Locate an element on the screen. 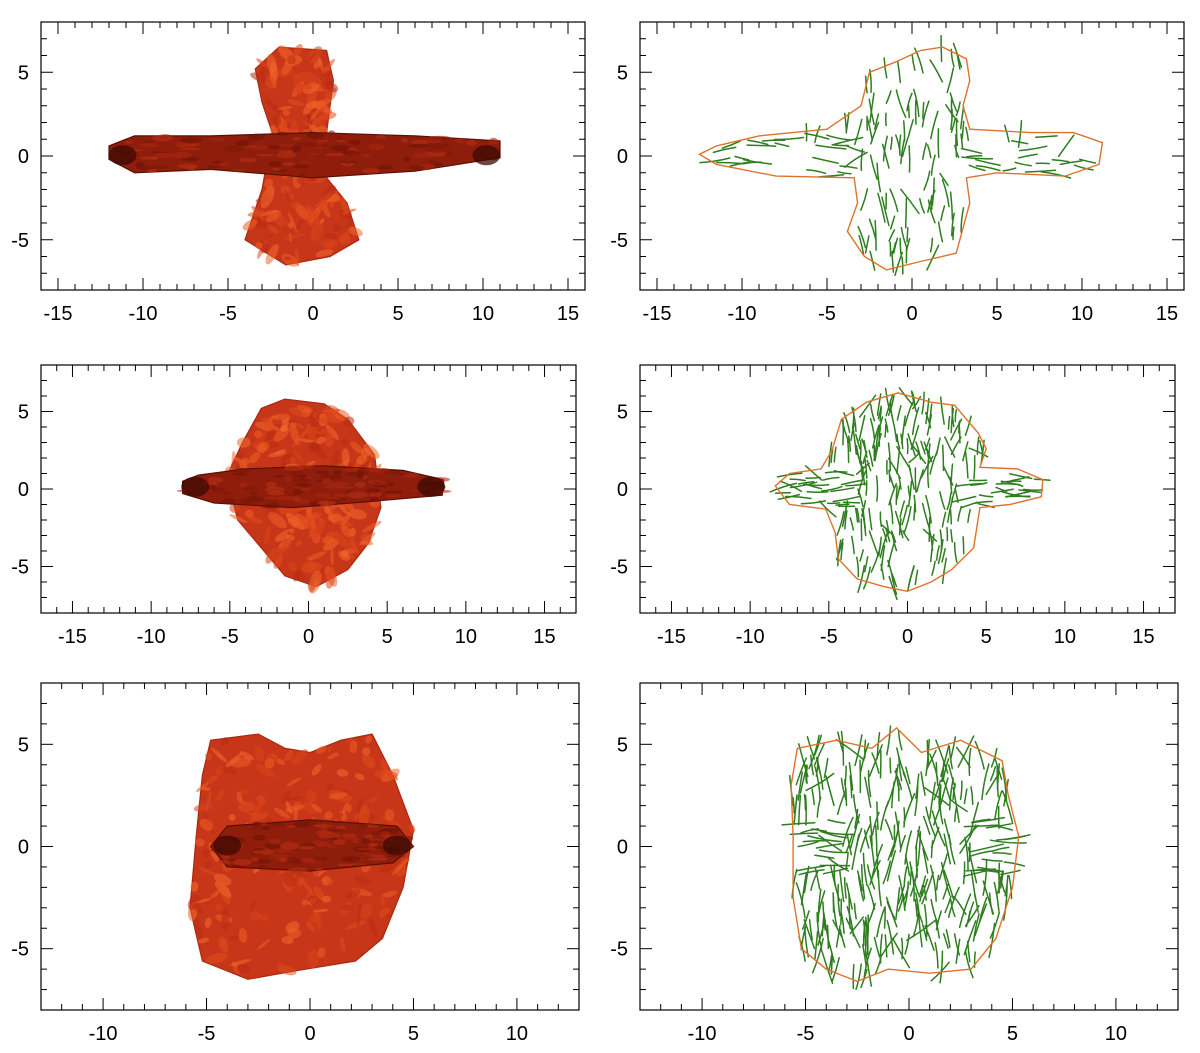 The height and width of the screenshot is (1053, 1200). x-tick-label: 0 is located at coordinates (907, 637).